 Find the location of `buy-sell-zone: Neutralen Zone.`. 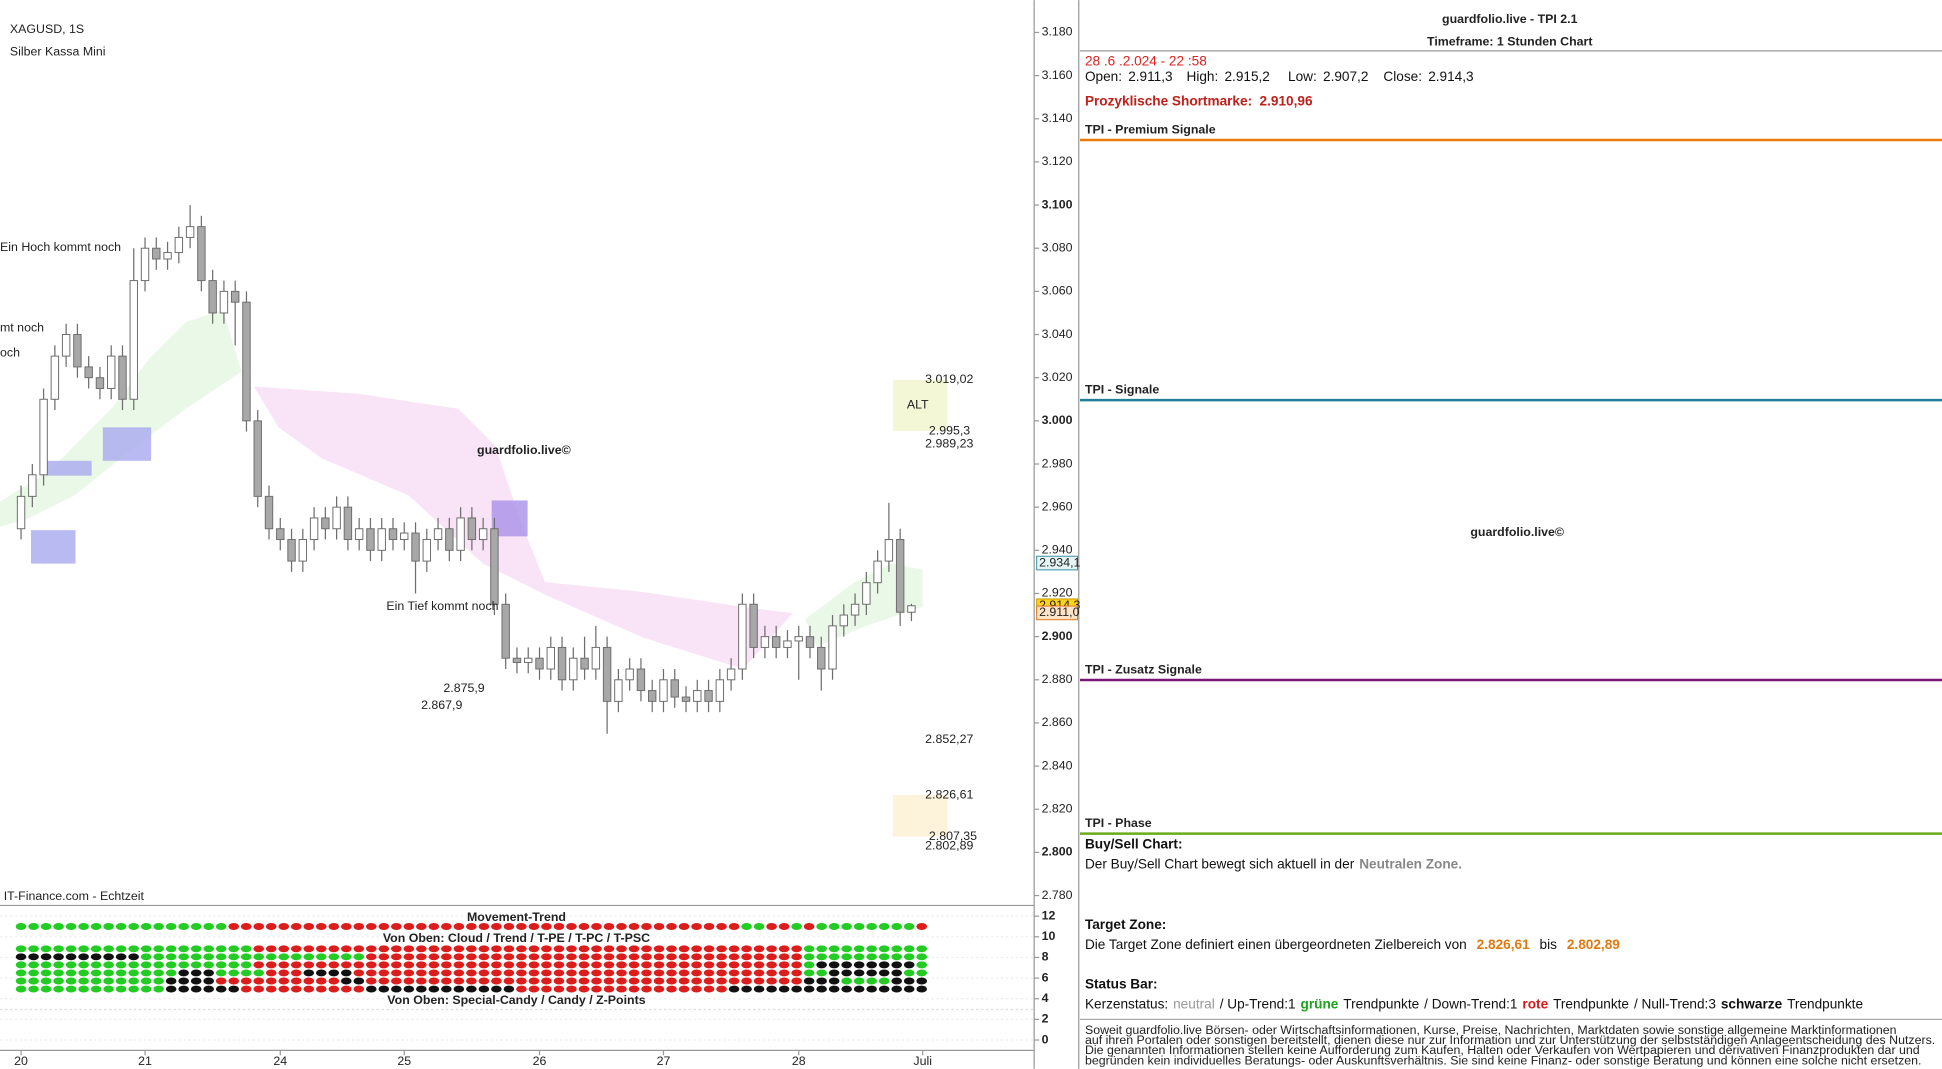

buy-sell-zone: Neutralen Zone. is located at coordinates (1410, 863).